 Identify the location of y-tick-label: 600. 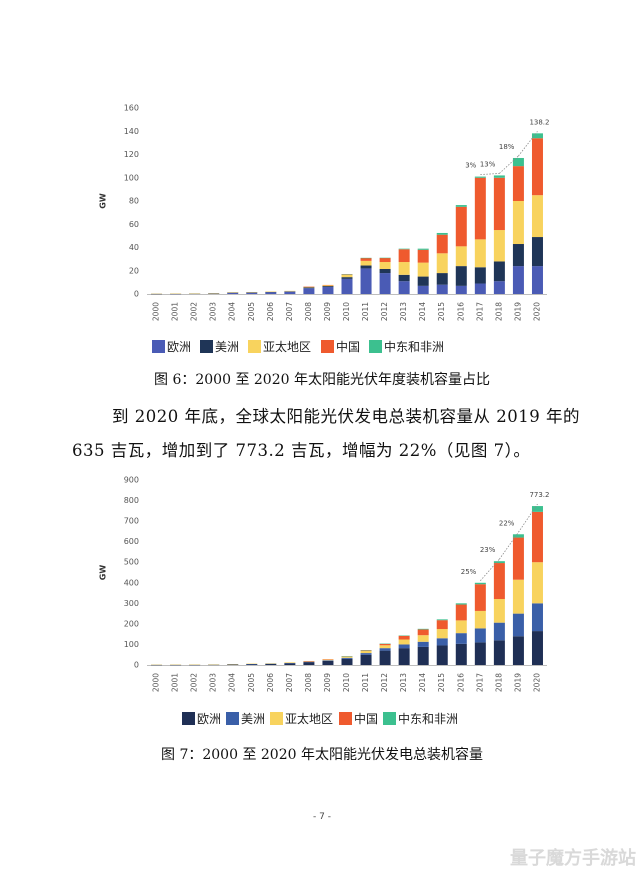
(131, 541).